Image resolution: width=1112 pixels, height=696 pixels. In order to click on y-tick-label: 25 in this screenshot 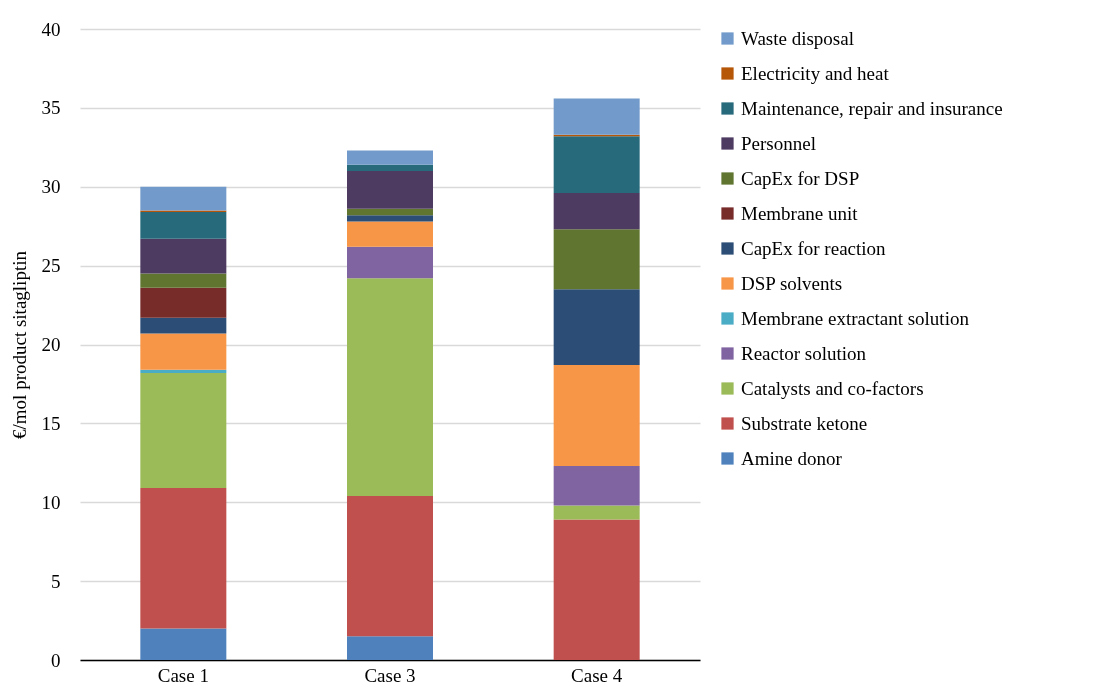, I will do `click(51, 266)`.